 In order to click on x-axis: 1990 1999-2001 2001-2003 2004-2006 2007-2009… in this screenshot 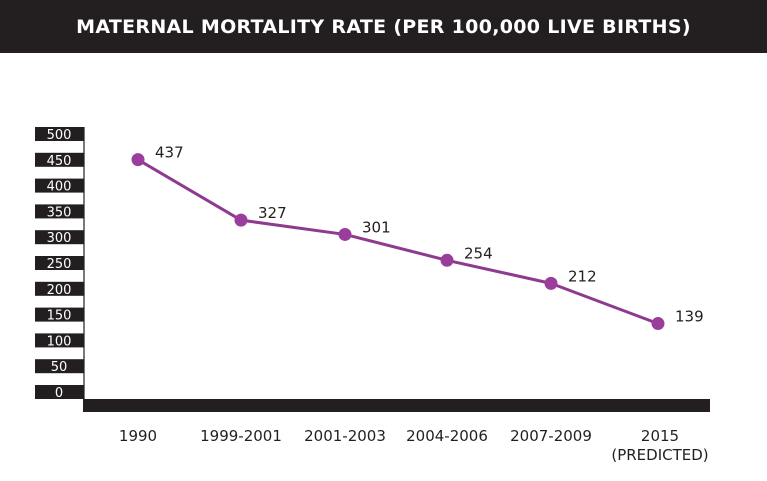, I will do `click(396, 431)`.